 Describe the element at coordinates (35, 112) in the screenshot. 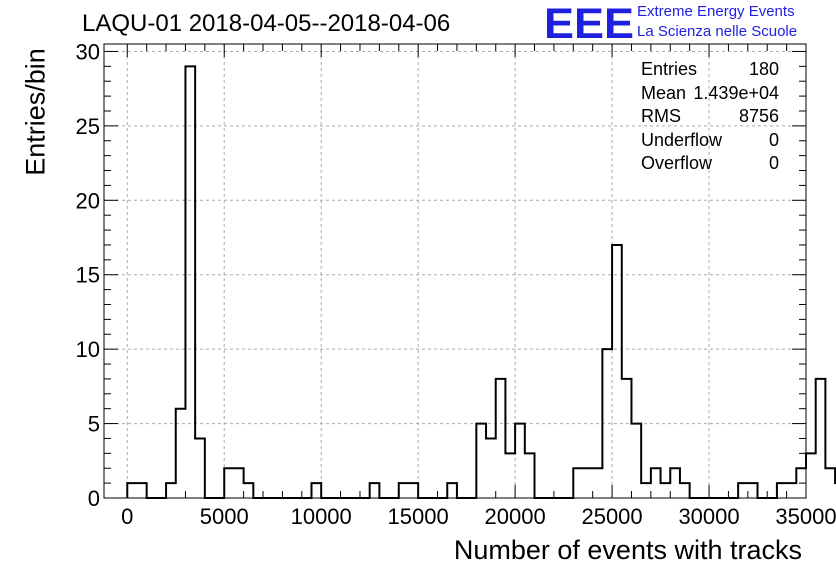

I see `y-axis-label: Entries/bin` at that location.